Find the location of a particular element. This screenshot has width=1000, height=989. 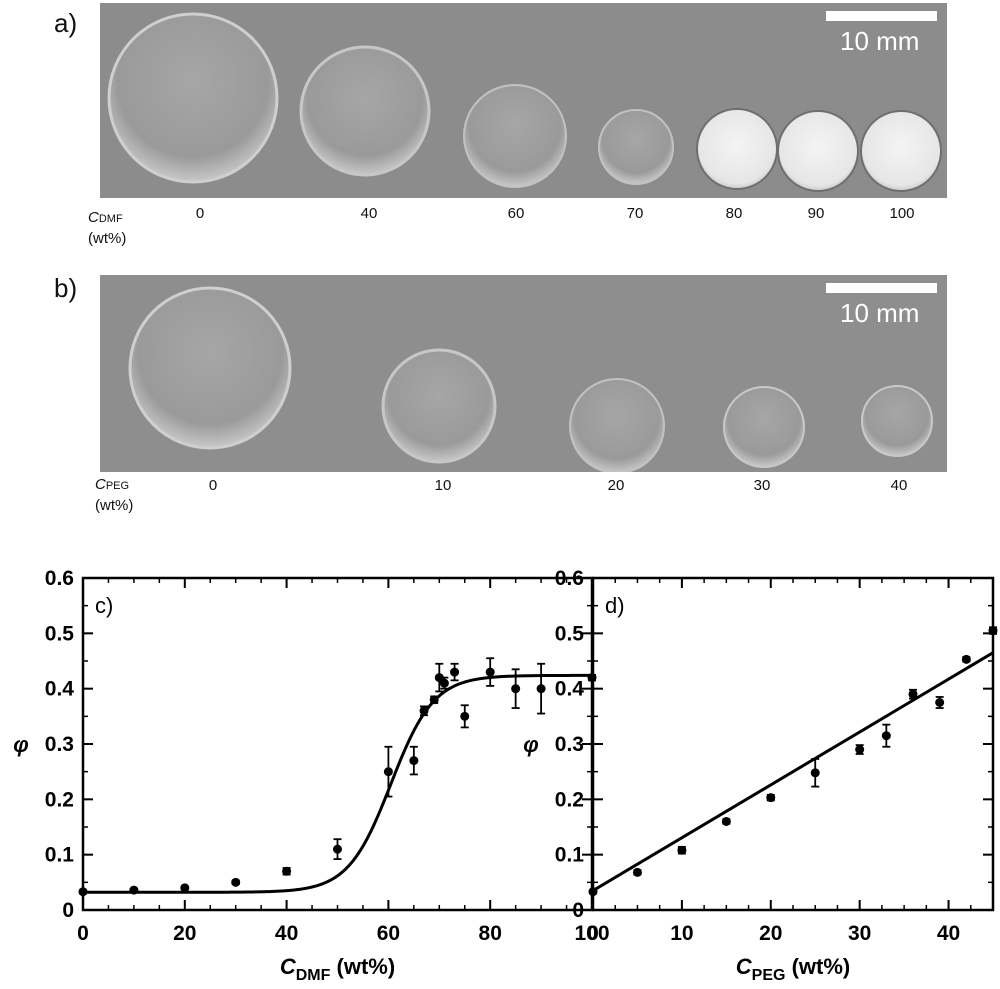

concentration-label: 70 is located at coordinates (635, 213).